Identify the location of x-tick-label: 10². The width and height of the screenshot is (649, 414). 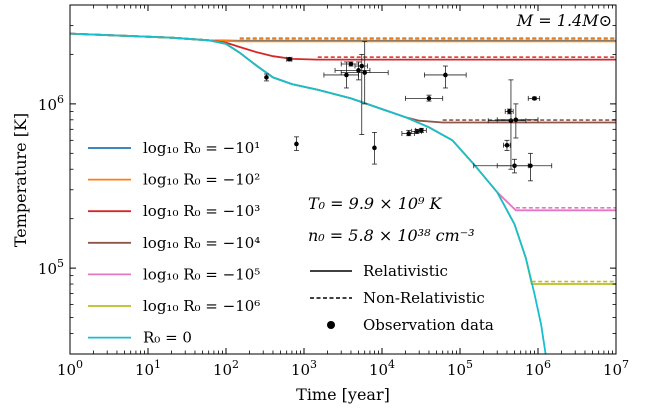
(226, 368).